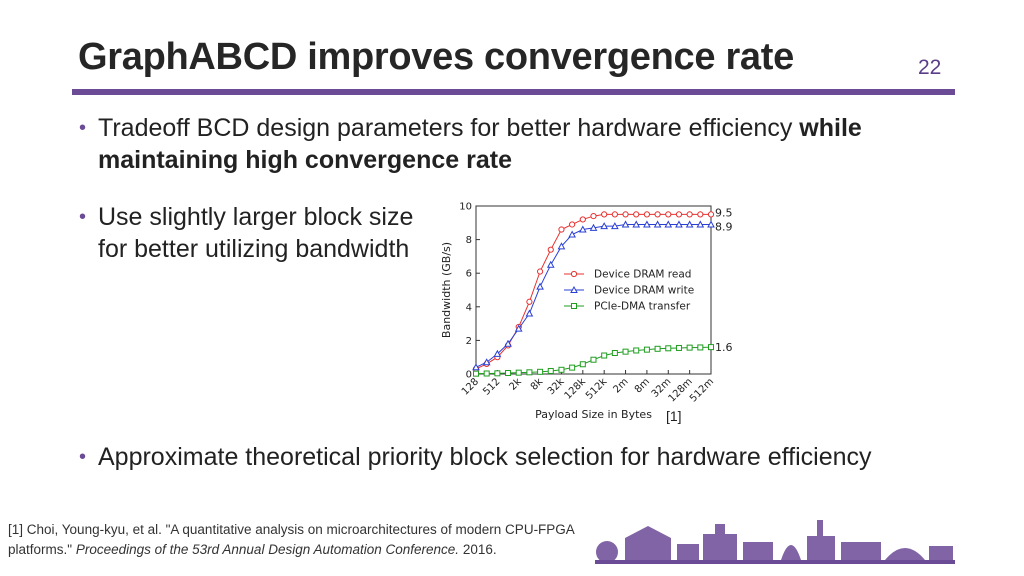 The width and height of the screenshot is (1024, 576). Describe the element at coordinates (642, 275) in the screenshot. I see `legend-entry-device-dram-read: Device DRAM read` at that location.